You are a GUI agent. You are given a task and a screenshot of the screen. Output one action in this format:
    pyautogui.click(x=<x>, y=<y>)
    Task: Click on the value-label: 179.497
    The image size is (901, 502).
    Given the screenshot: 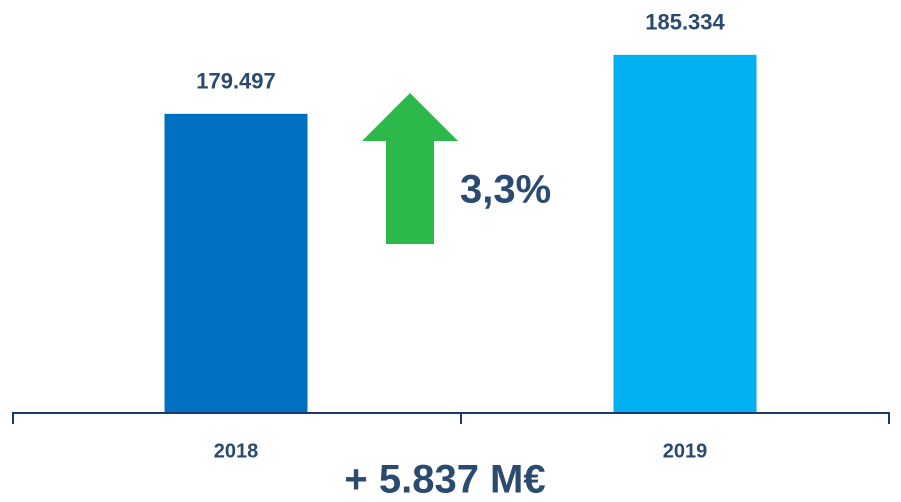 What is the action you would take?
    pyautogui.click(x=236, y=81)
    